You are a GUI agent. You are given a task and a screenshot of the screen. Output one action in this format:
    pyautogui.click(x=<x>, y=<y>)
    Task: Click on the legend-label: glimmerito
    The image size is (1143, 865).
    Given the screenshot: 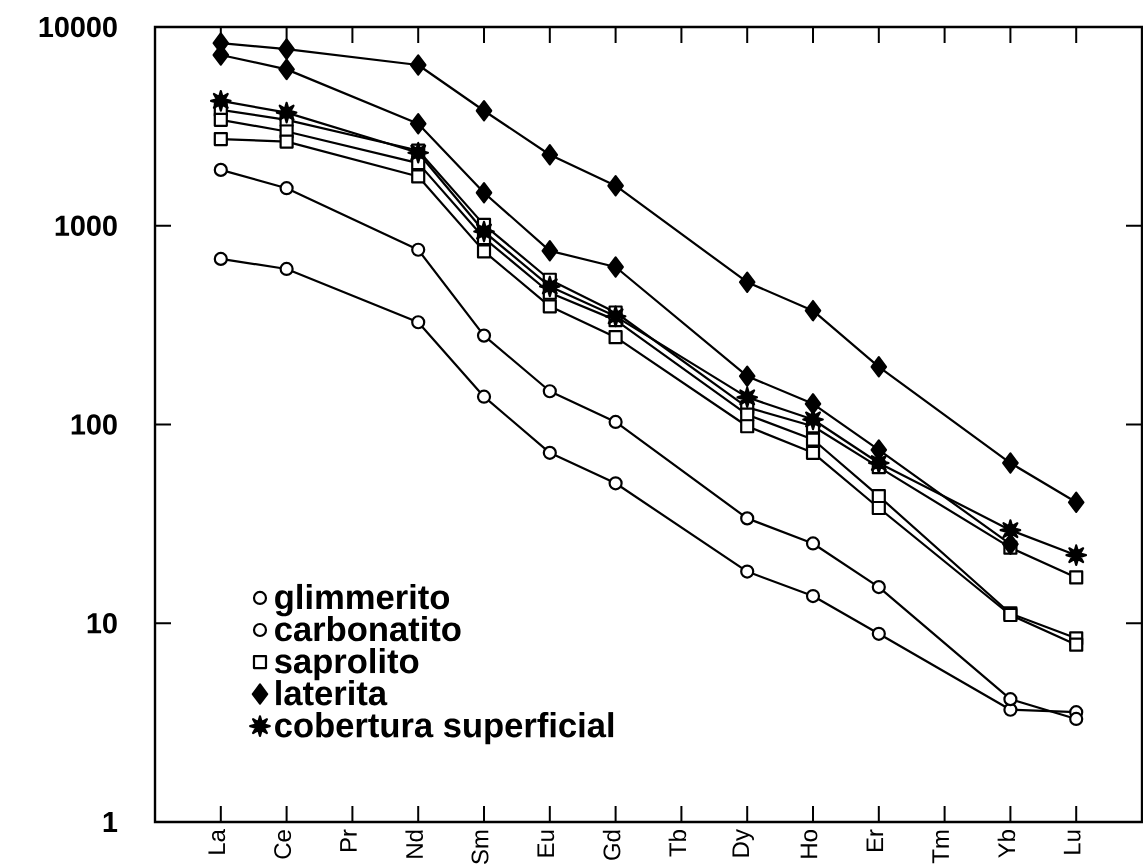 What is the action you would take?
    pyautogui.click(x=362, y=600)
    